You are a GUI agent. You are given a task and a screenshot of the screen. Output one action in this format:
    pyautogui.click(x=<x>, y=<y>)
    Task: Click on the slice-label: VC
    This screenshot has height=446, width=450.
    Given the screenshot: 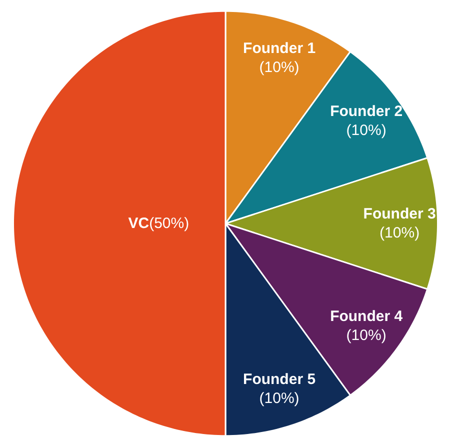 What is the action you would take?
    pyautogui.click(x=139, y=223)
    